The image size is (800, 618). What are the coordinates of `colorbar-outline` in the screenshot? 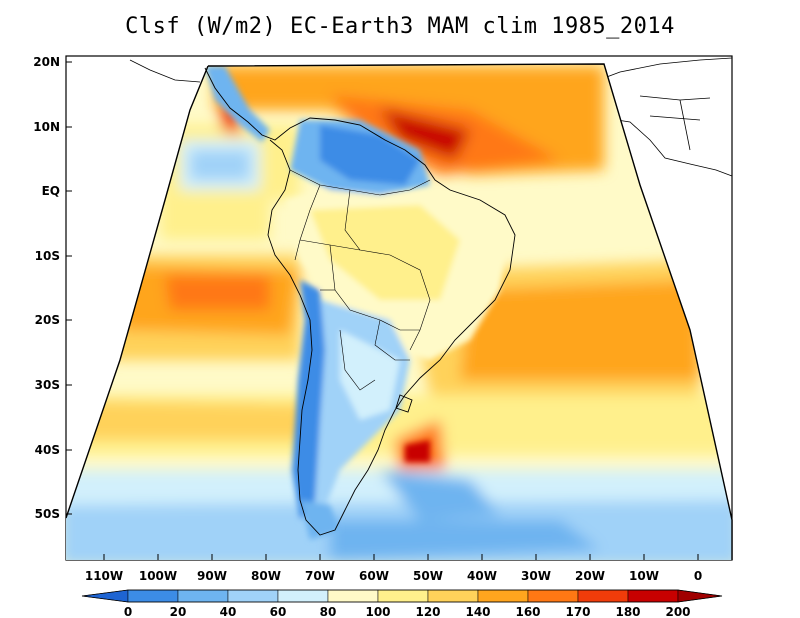 It's located at (402, 596).